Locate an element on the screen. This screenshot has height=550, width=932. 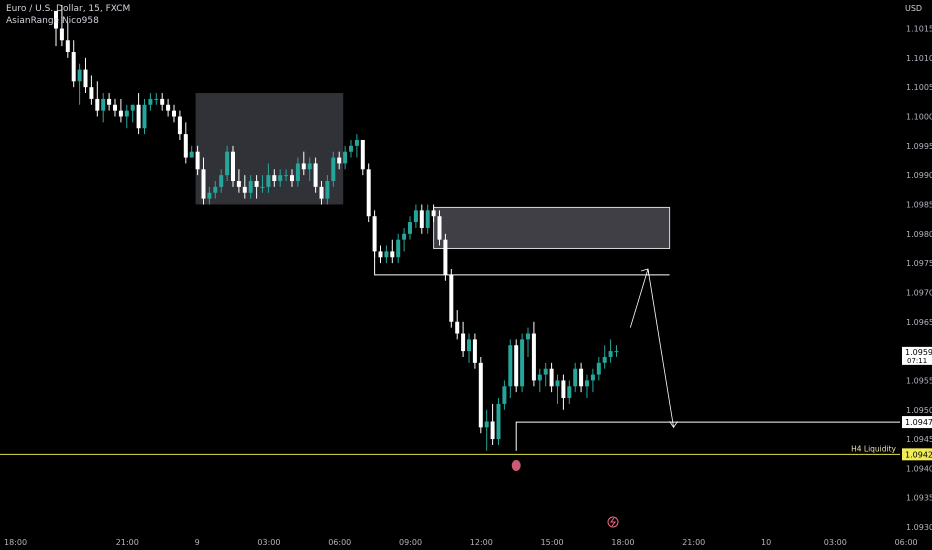
liquidity-price-tag is located at coordinates (917, 454).